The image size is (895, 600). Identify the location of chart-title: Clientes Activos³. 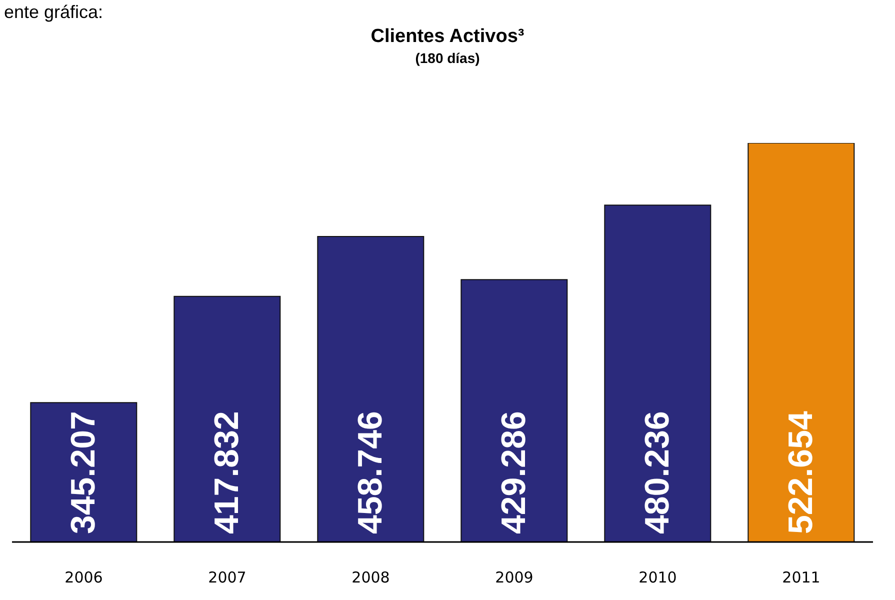
(448, 37).